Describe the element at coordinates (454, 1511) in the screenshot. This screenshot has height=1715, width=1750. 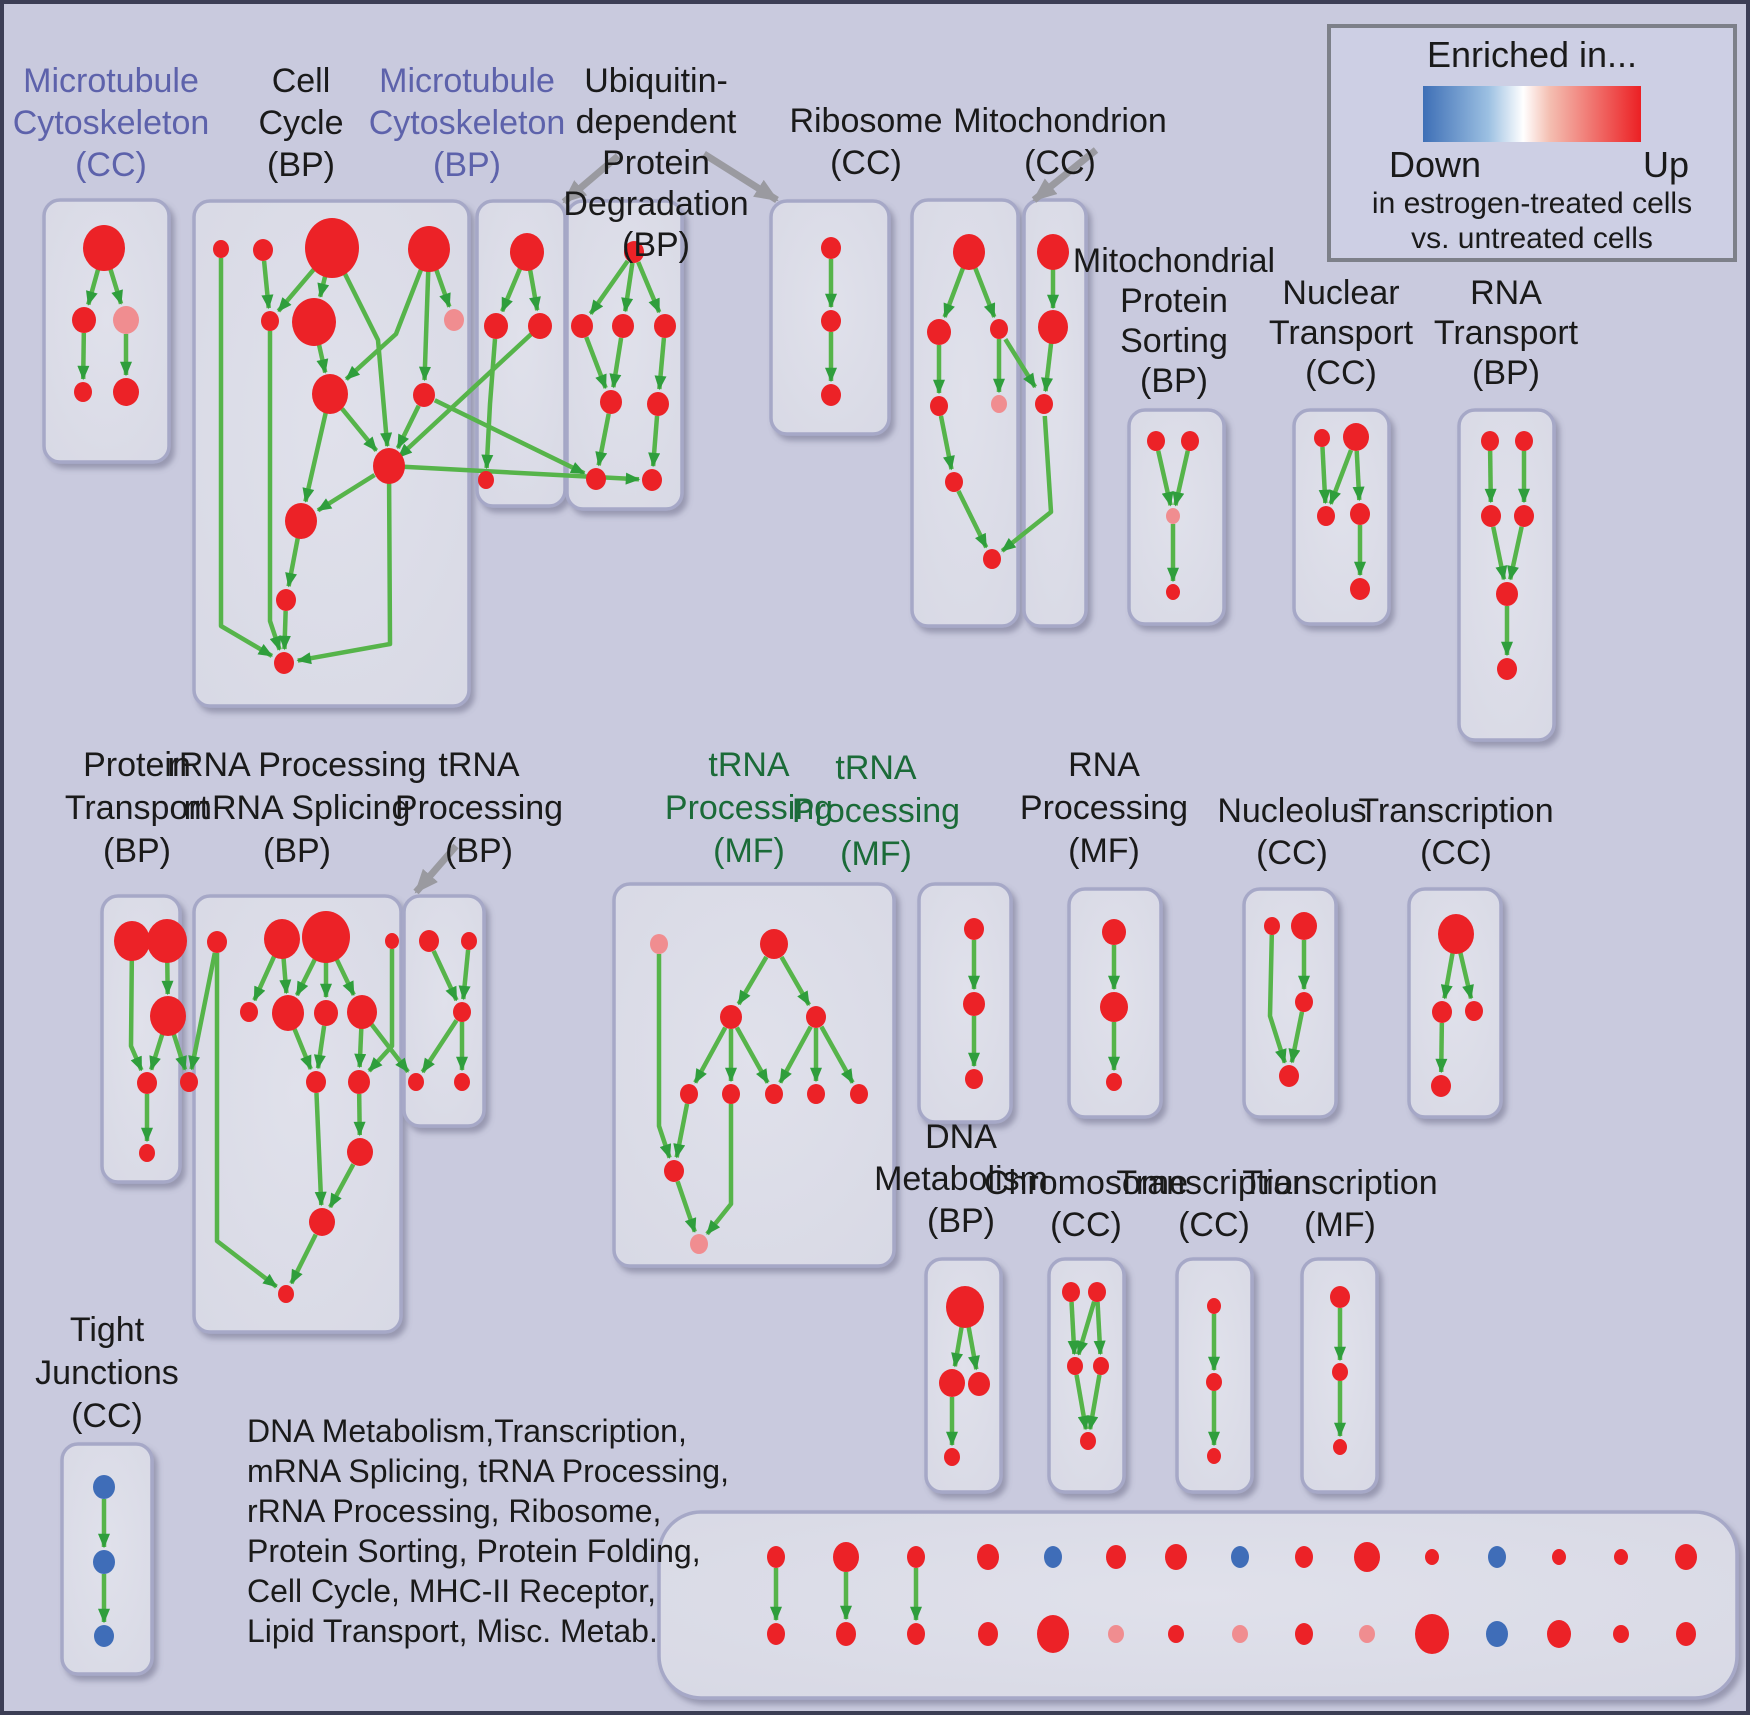
I see `merged-categories-text-line: rRNA Processing, Ribosome,` at that location.